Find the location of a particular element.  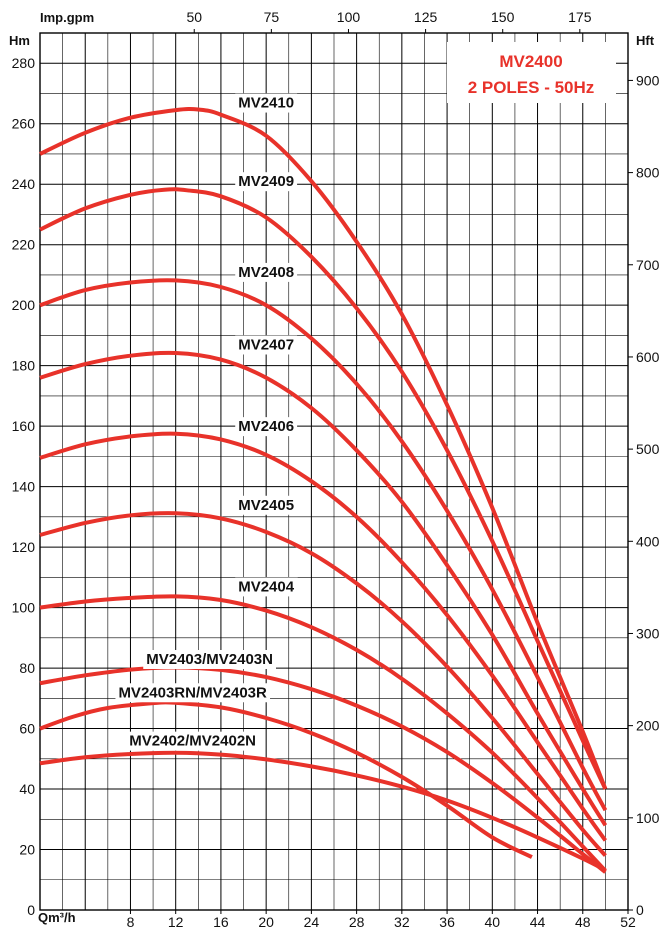

top-axis-label: Imp.gpm is located at coordinates (67, 17).